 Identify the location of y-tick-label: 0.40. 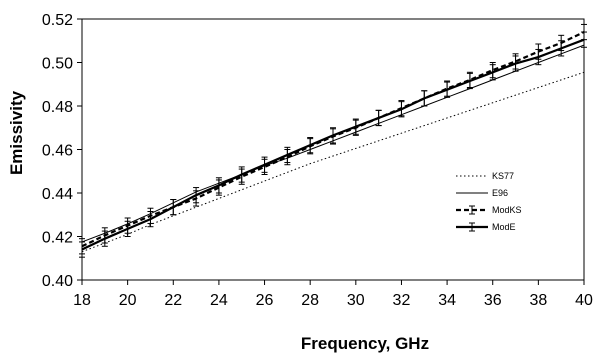
(57, 281).